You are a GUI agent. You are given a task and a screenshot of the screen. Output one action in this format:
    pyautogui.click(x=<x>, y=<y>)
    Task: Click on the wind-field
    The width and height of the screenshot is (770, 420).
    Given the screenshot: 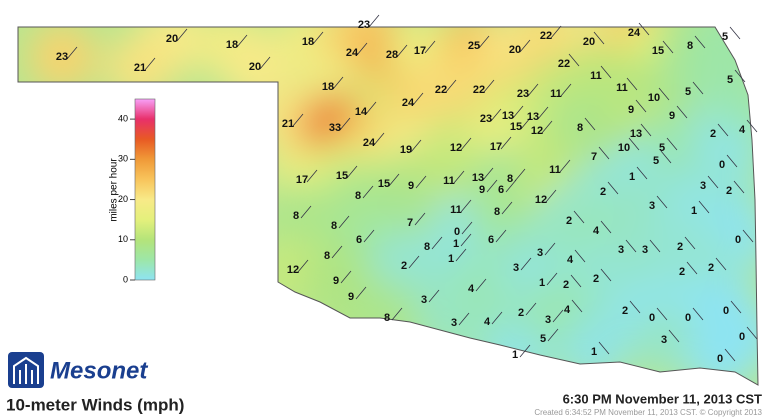 What is the action you would take?
    pyautogui.click(x=62, y=59)
    